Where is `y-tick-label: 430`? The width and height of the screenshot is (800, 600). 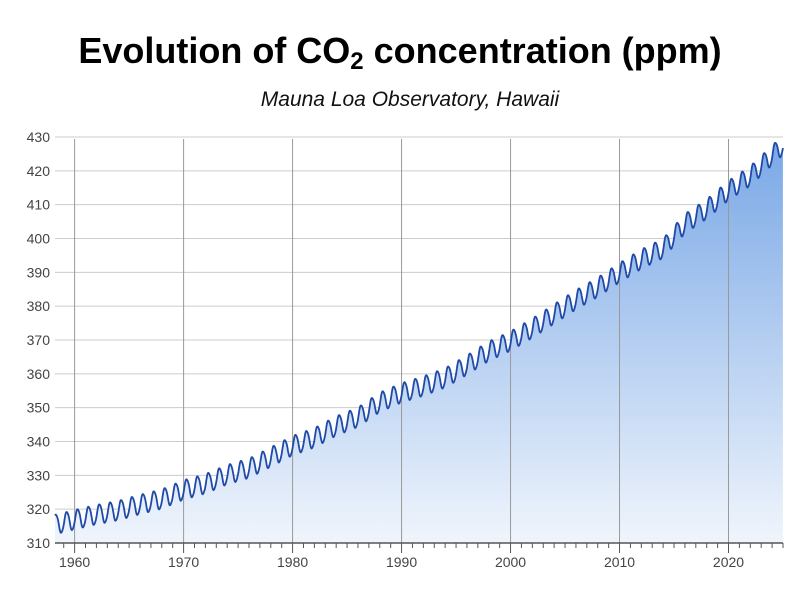
y-tick-label: 430 is located at coordinates (39, 137).